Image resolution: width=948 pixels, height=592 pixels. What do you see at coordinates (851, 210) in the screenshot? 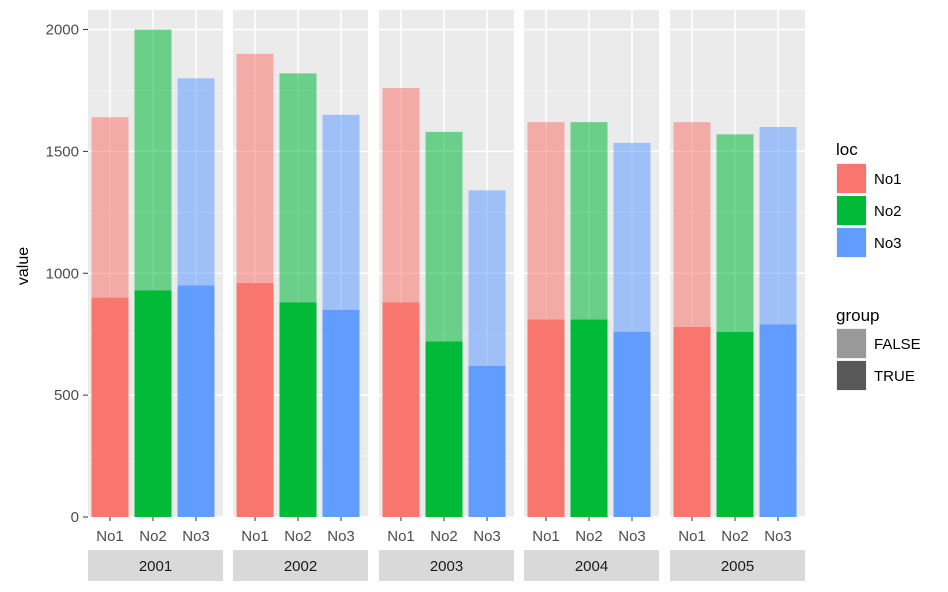
I see `legend-swatch-No2` at bounding box center [851, 210].